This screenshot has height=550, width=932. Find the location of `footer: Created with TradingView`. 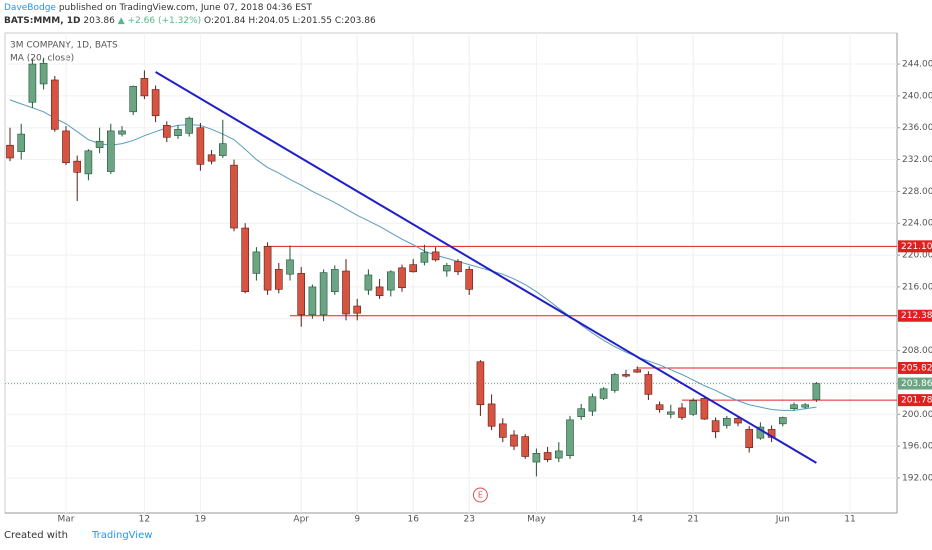

footer: Created with TradingView is located at coordinates (78, 535).